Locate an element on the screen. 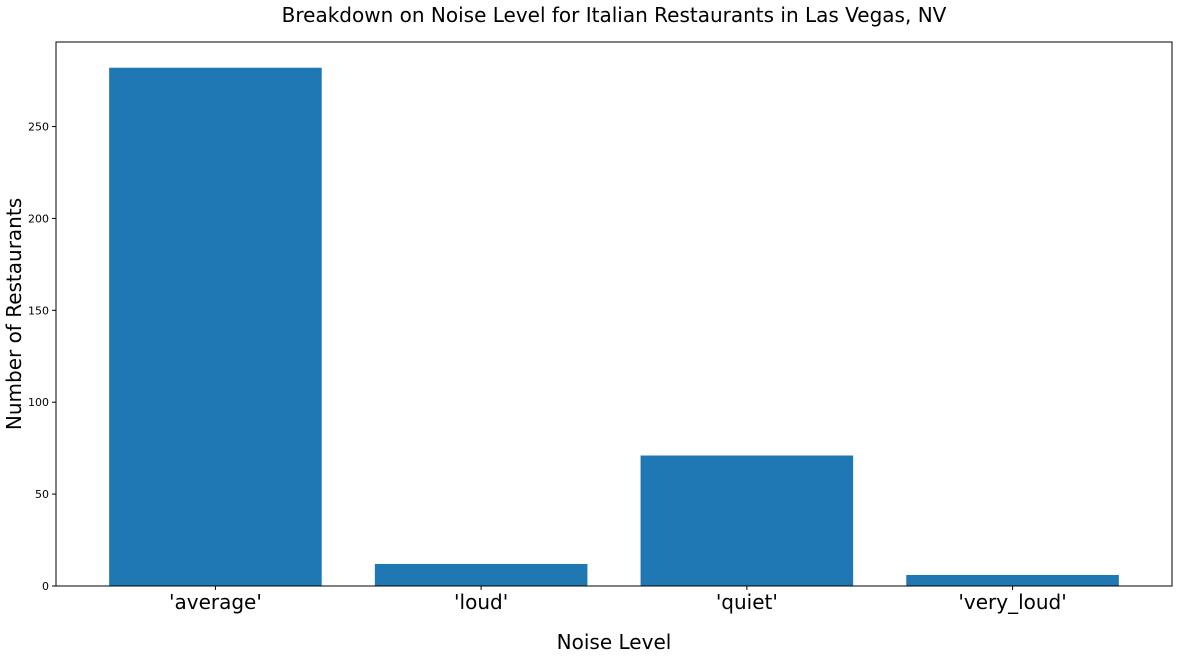 The width and height of the screenshot is (1179, 663). y-tick-label: 200 is located at coordinates (38, 218).